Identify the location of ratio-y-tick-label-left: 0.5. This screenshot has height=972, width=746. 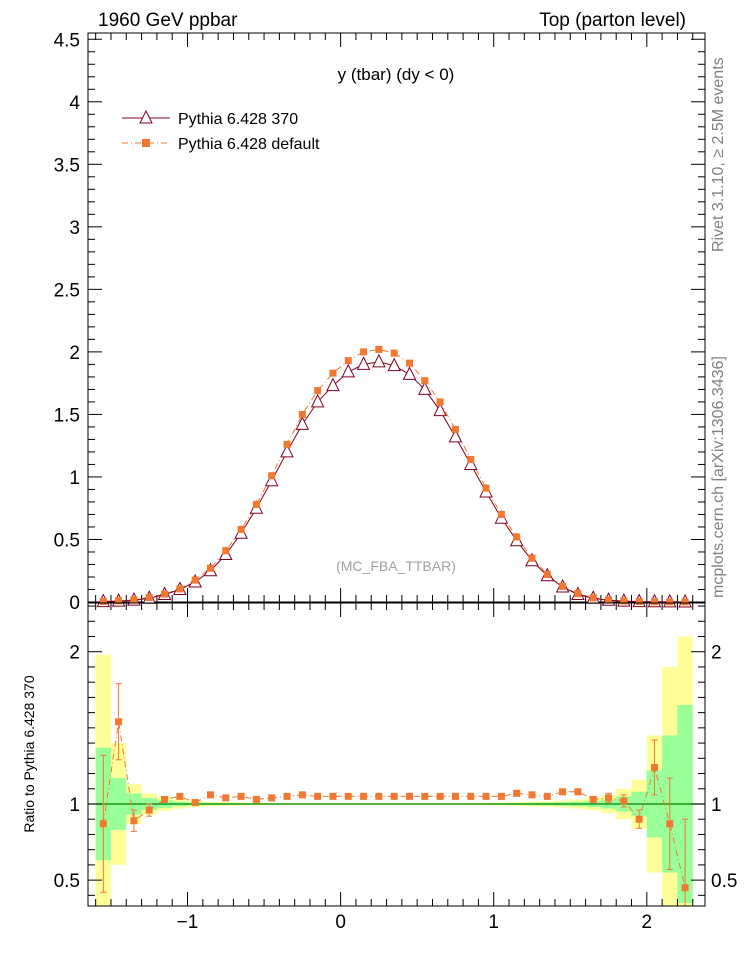
(67, 881).